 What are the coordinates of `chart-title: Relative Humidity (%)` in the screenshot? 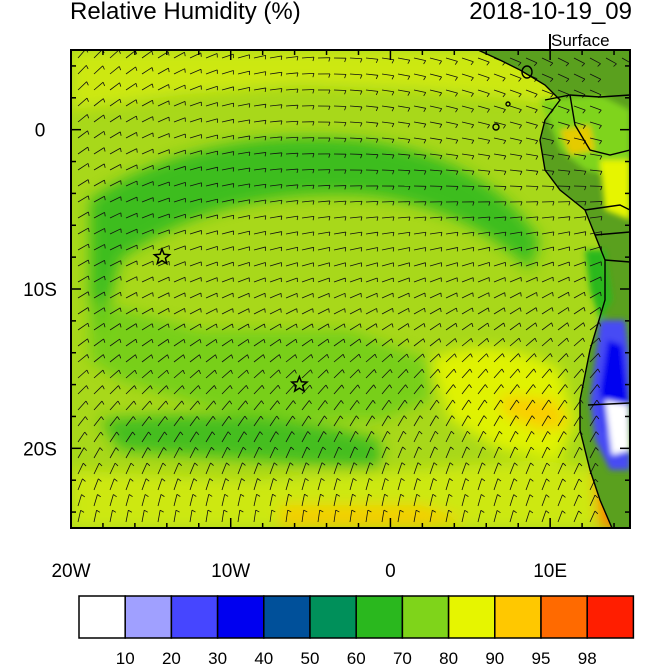 It's located at (185, 12).